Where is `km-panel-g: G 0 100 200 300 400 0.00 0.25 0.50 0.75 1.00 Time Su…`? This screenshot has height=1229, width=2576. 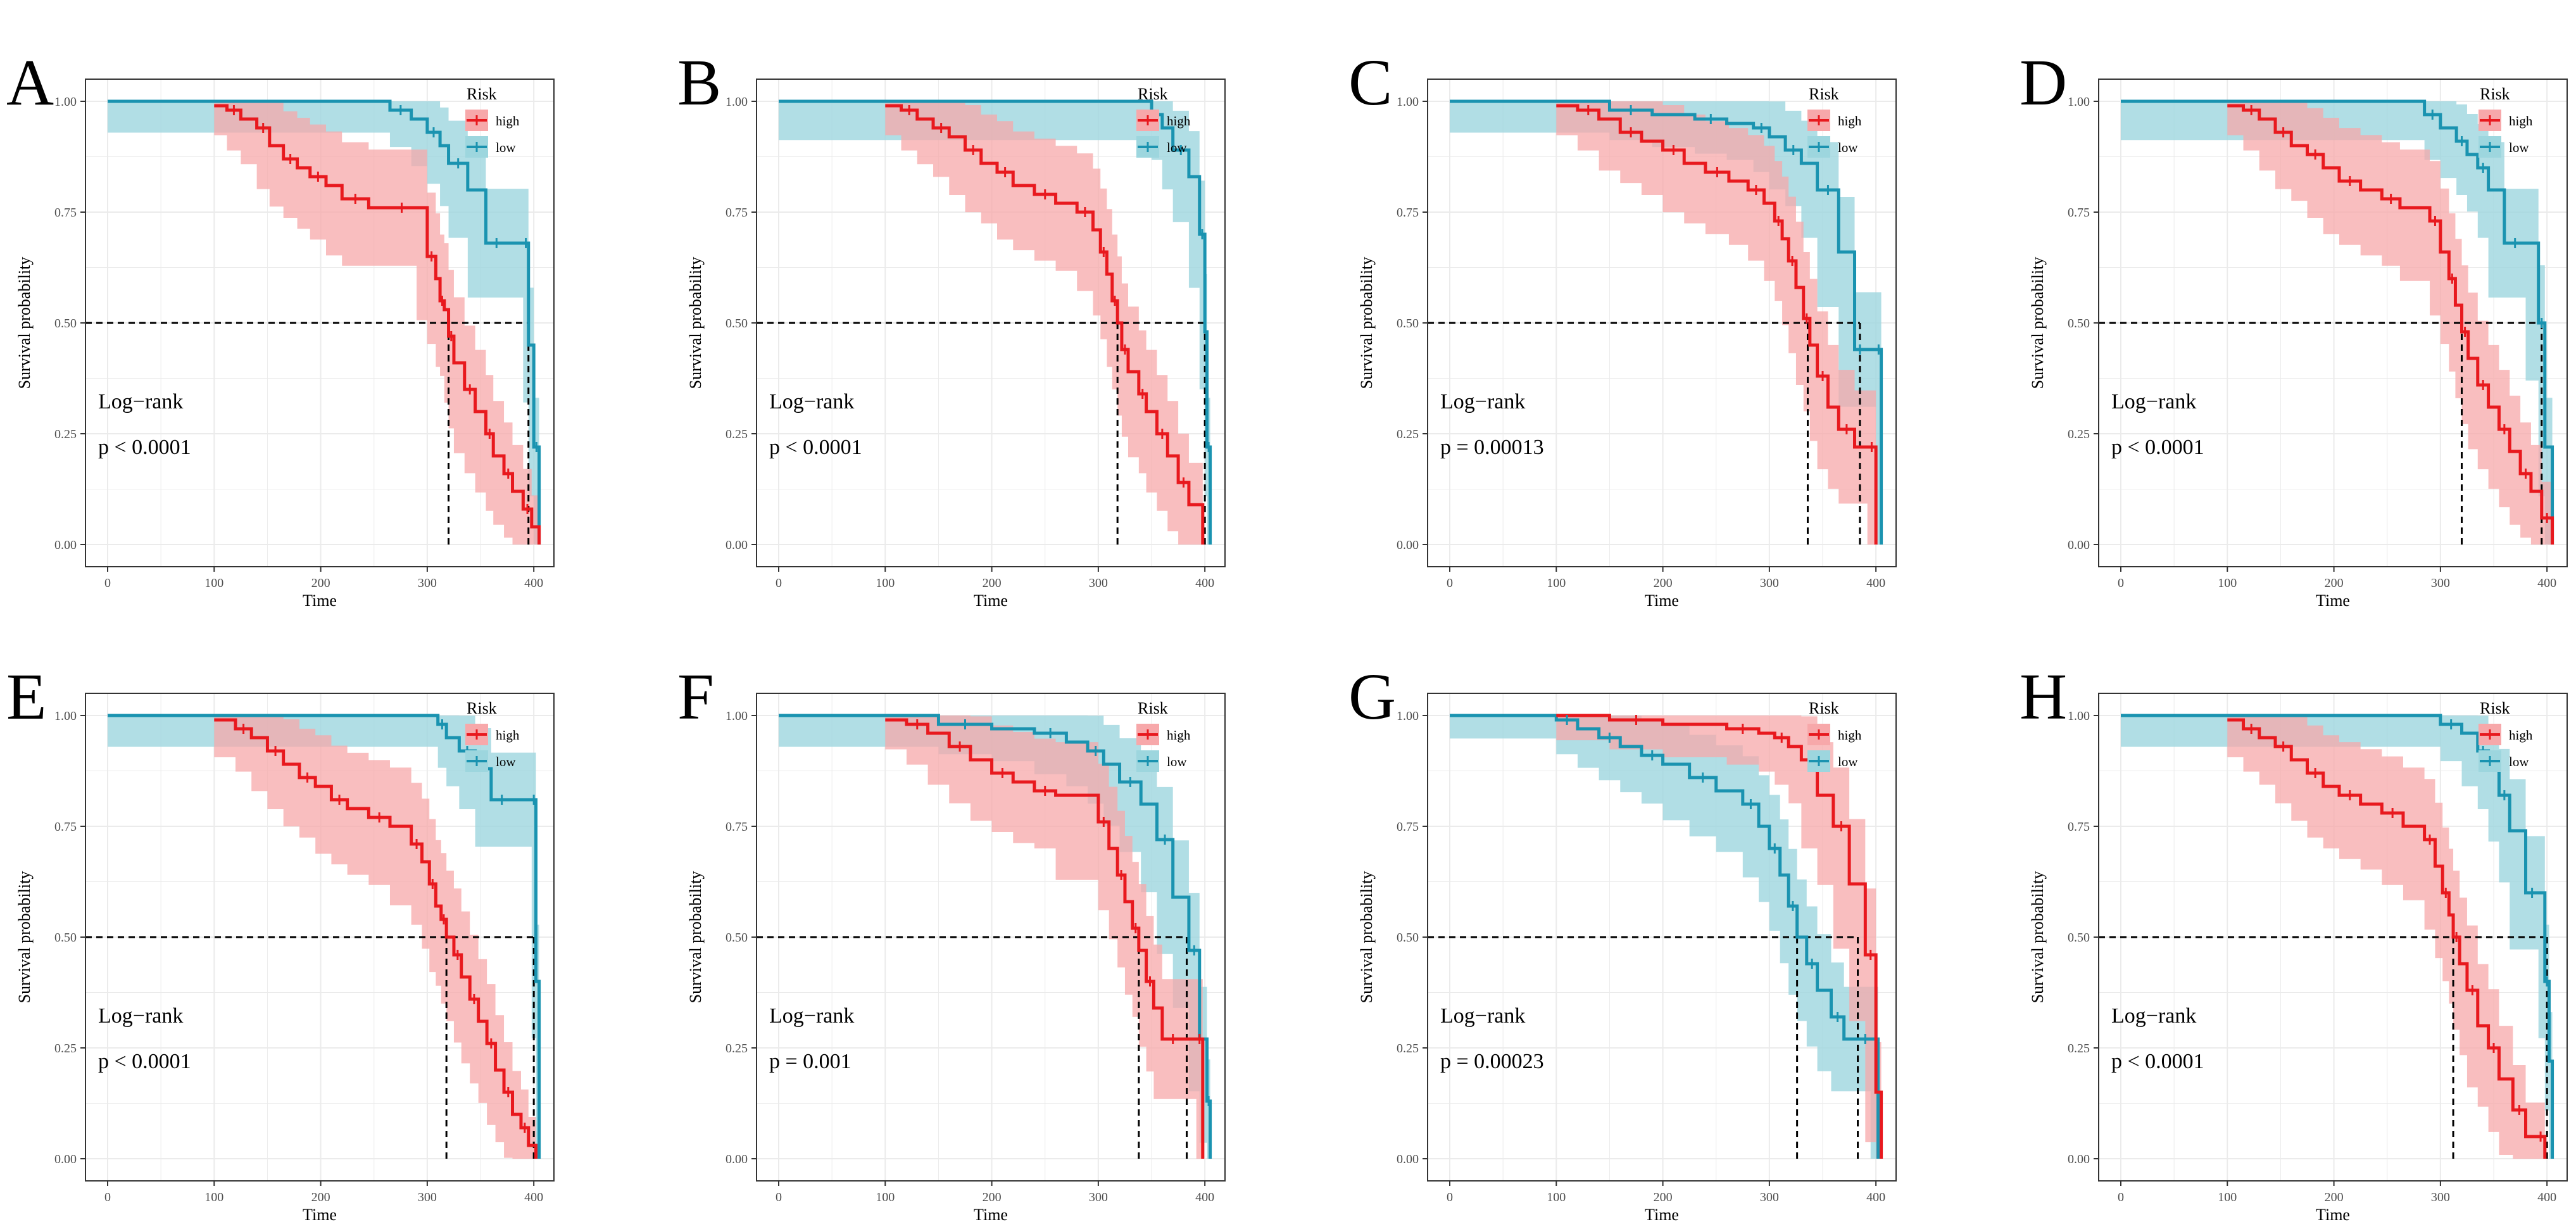
km-panel-g: G 0 100 200 300 400 0.00 0.25 0.50 0.75 1.00 Time Su… is located at coordinates (1622, 942).